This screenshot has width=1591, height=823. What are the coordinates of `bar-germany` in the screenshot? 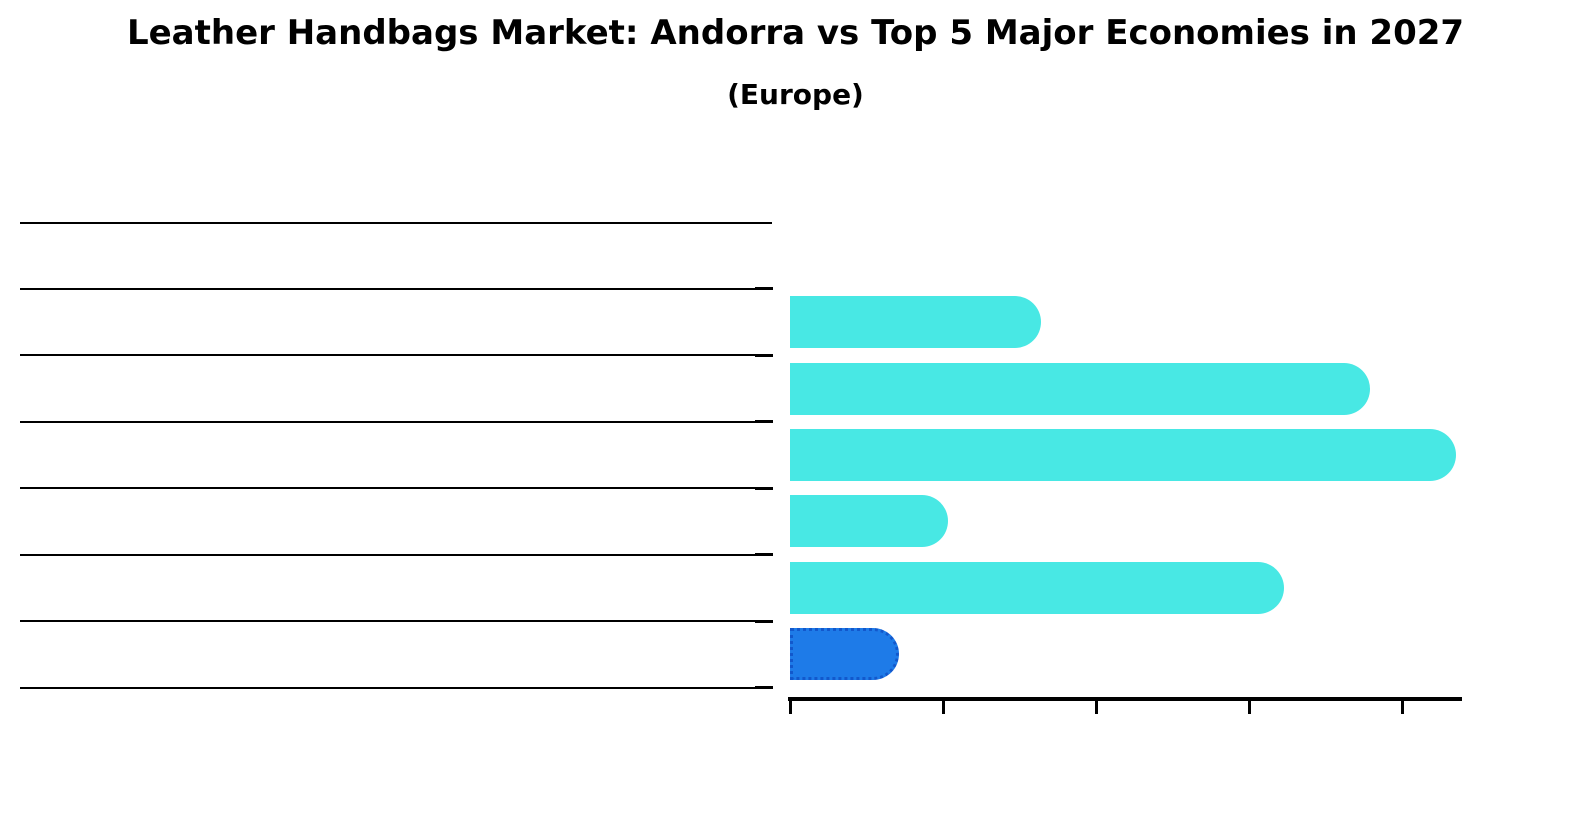 It's located at (916, 322).